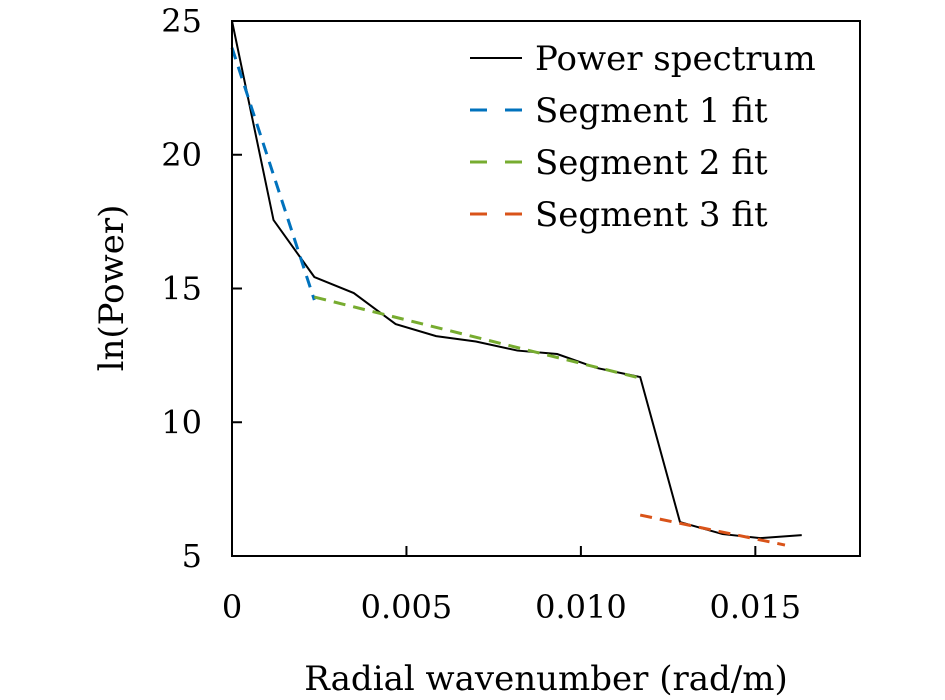 The image size is (945, 700). I want to click on x-tick-label: 0.010, so click(581, 607).